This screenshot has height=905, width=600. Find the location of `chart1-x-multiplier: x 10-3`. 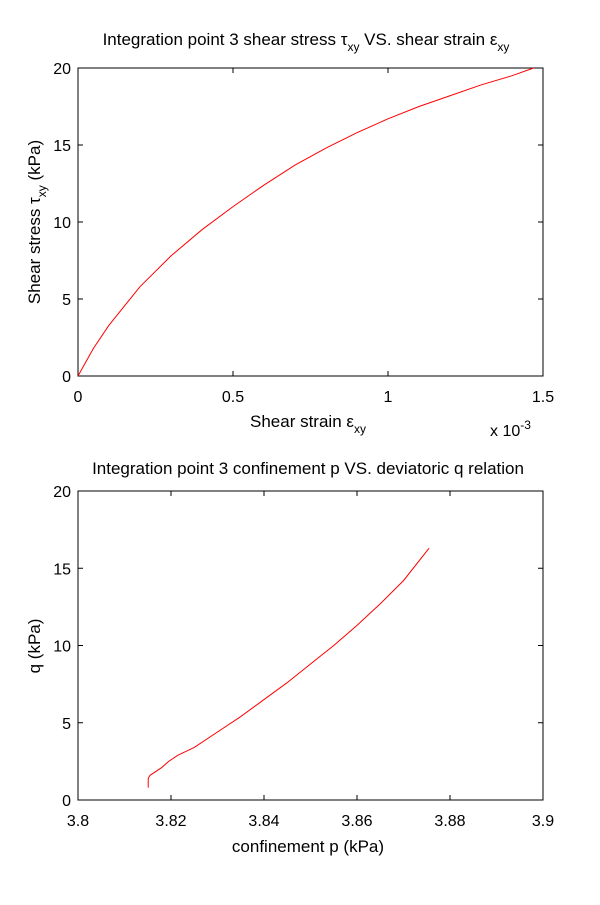

chart1-x-multiplier: x 10-3 is located at coordinates (510, 429).